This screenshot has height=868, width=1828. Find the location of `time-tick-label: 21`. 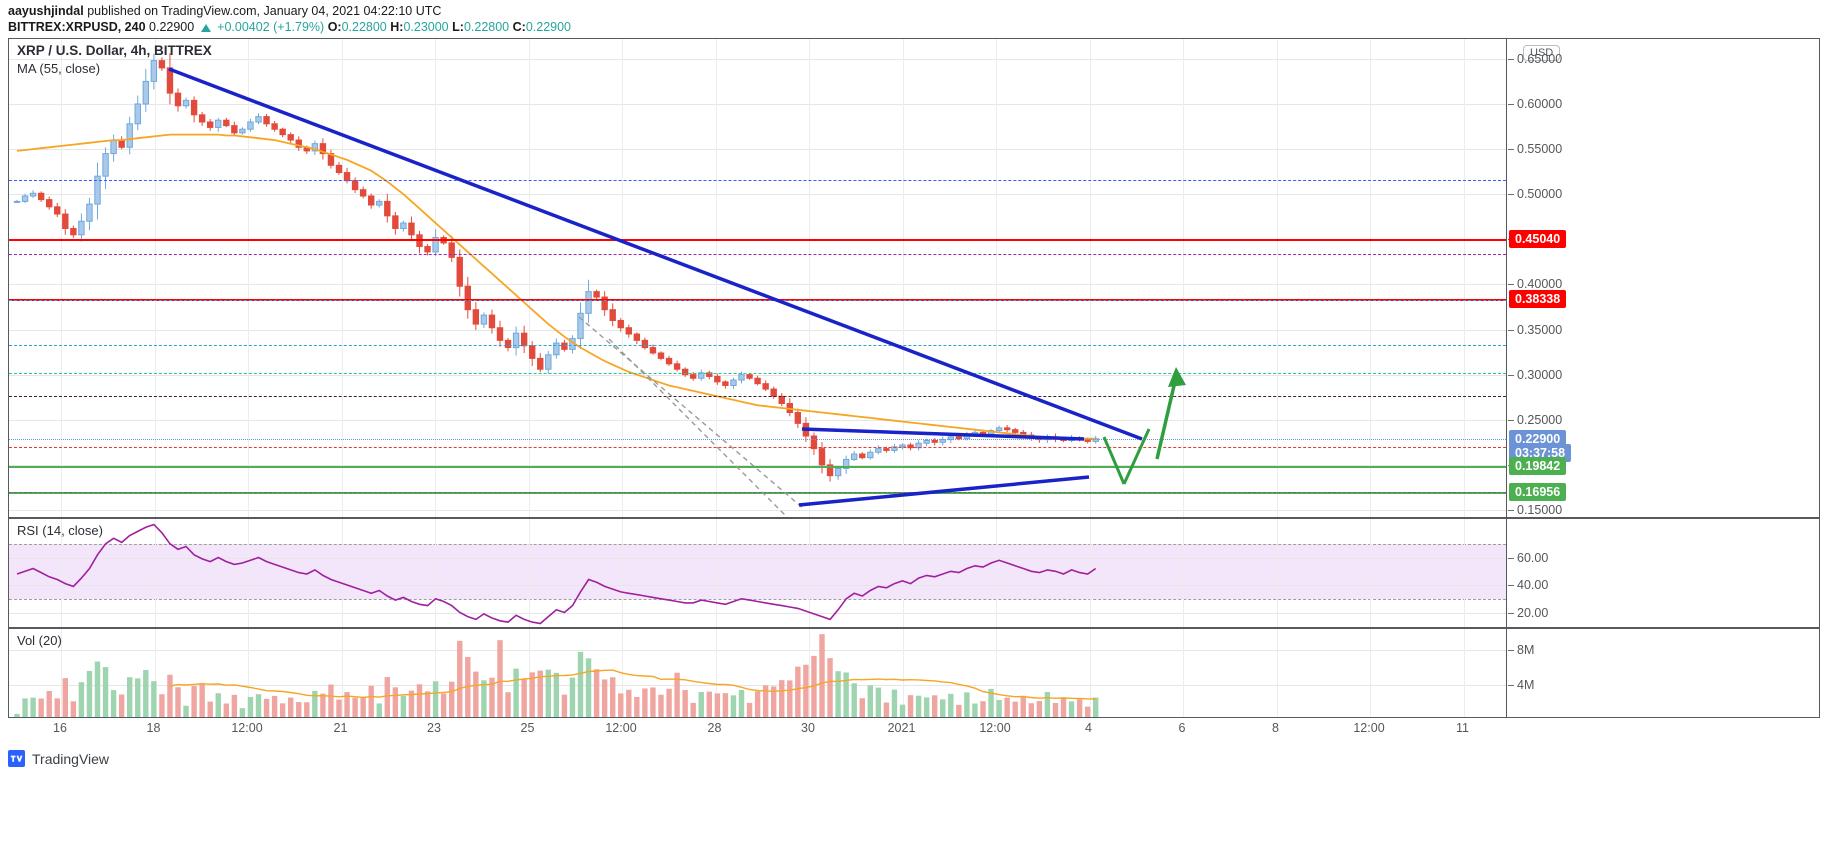

time-tick-label: 21 is located at coordinates (340, 728).